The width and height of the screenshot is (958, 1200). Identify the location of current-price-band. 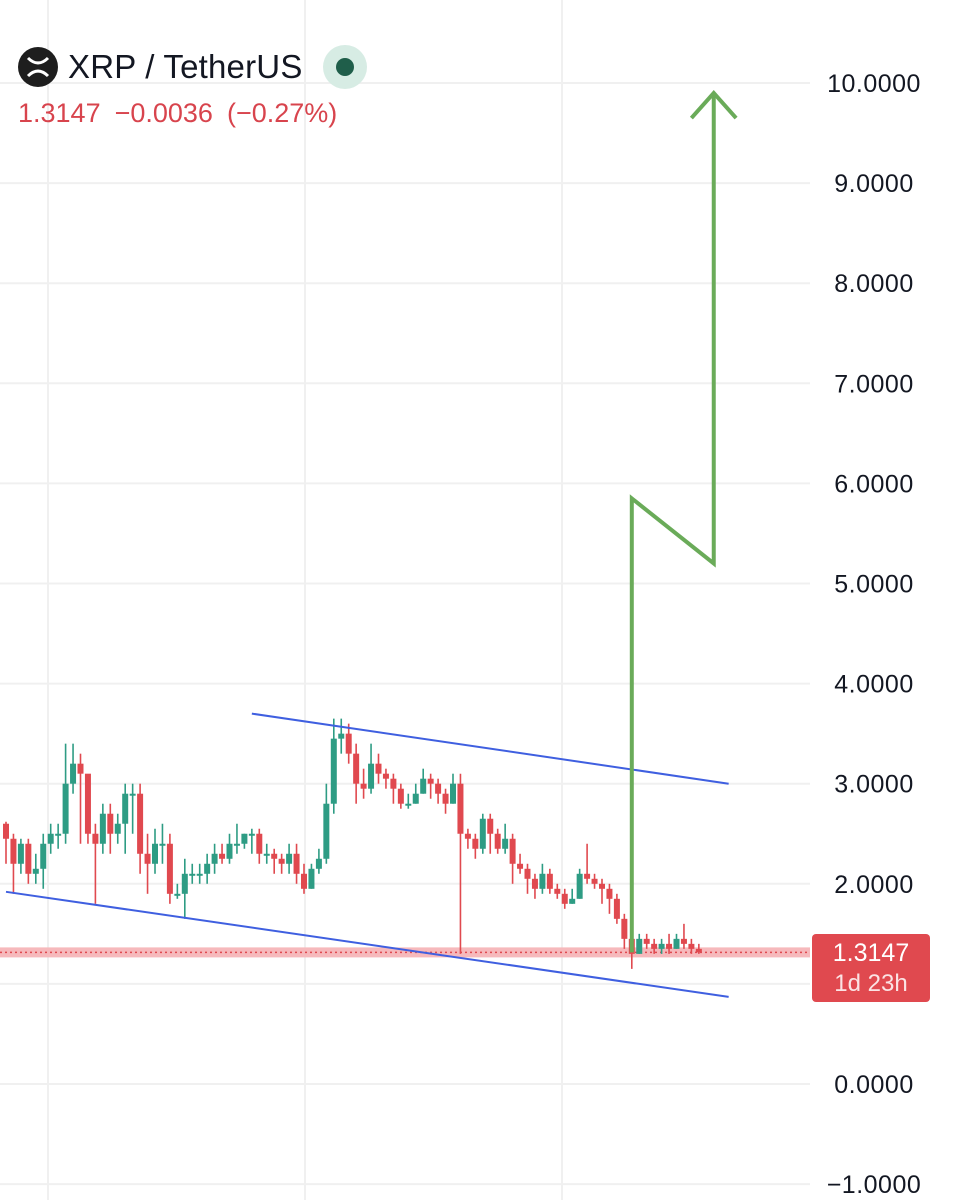
(405, 952).